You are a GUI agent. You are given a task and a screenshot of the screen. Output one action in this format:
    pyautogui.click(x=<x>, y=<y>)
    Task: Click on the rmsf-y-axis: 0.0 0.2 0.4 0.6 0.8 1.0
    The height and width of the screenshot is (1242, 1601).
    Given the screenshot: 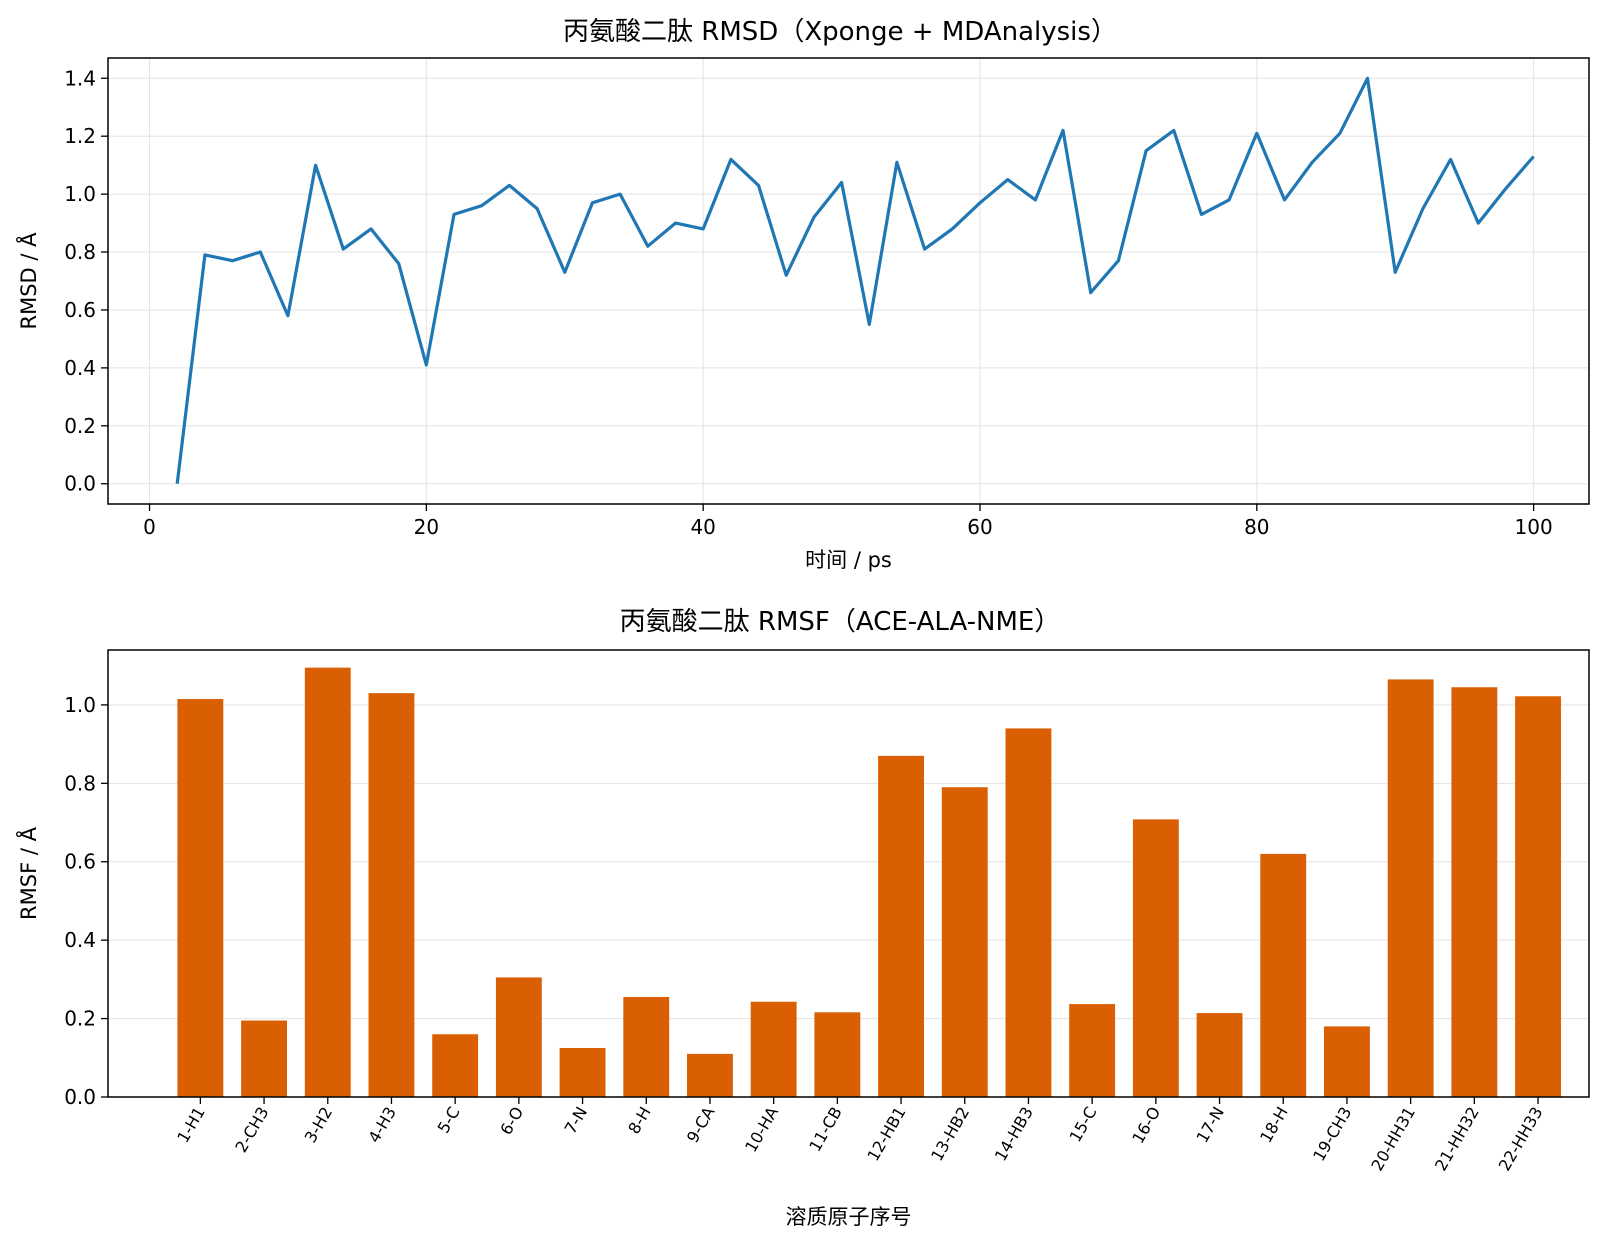 What is the action you would take?
    pyautogui.click(x=86, y=901)
    